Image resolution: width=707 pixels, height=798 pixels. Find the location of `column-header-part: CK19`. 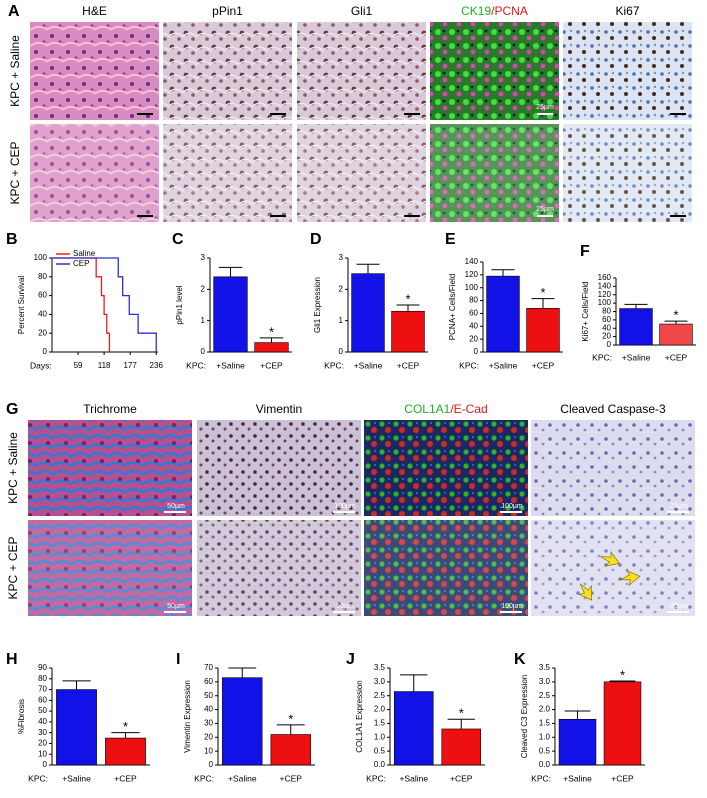

column-header-part: CK19 is located at coordinates (476, 11).